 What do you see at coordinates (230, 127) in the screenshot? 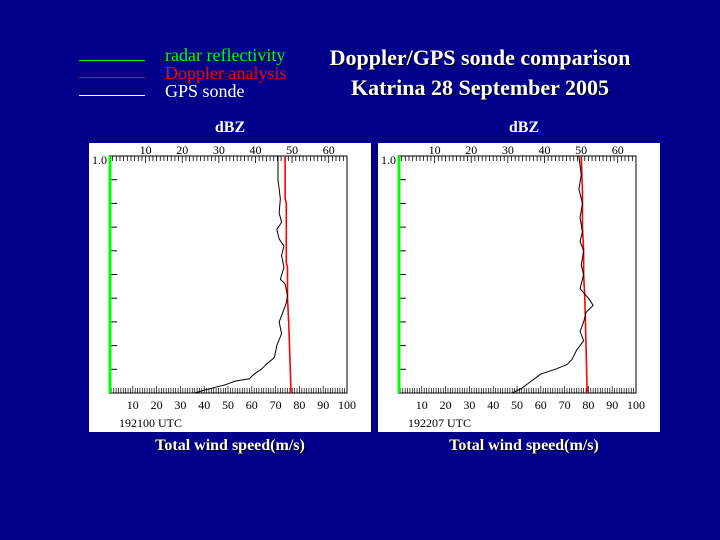
I see `left-top-axis-label: dBZ` at bounding box center [230, 127].